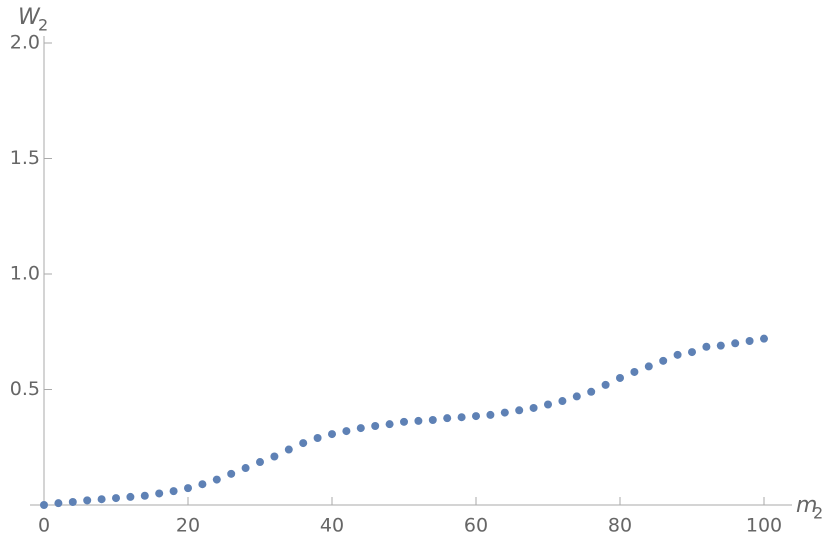 Image resolution: width=830 pixels, height=541 pixels. What do you see at coordinates (43, 25) in the screenshot?
I see `y-axis-label-sub: 2` at bounding box center [43, 25].